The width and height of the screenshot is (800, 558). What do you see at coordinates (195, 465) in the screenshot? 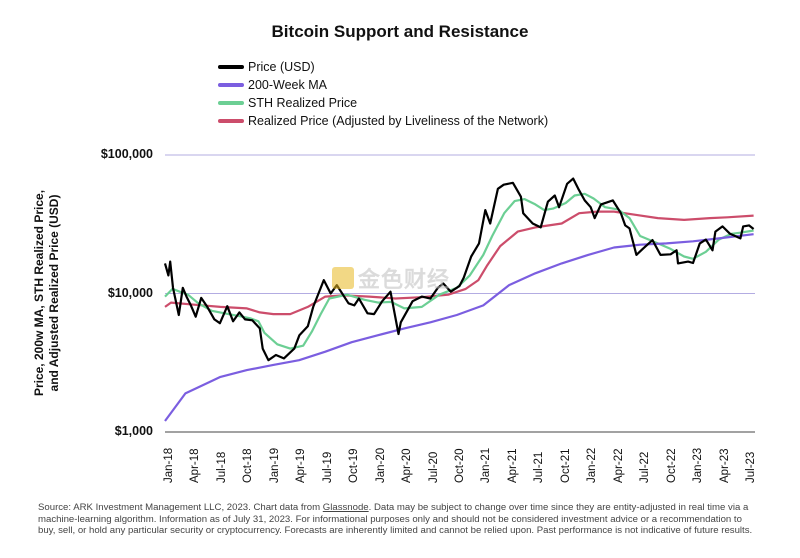
I see `x-tick-label: Apr-18` at bounding box center [195, 465].